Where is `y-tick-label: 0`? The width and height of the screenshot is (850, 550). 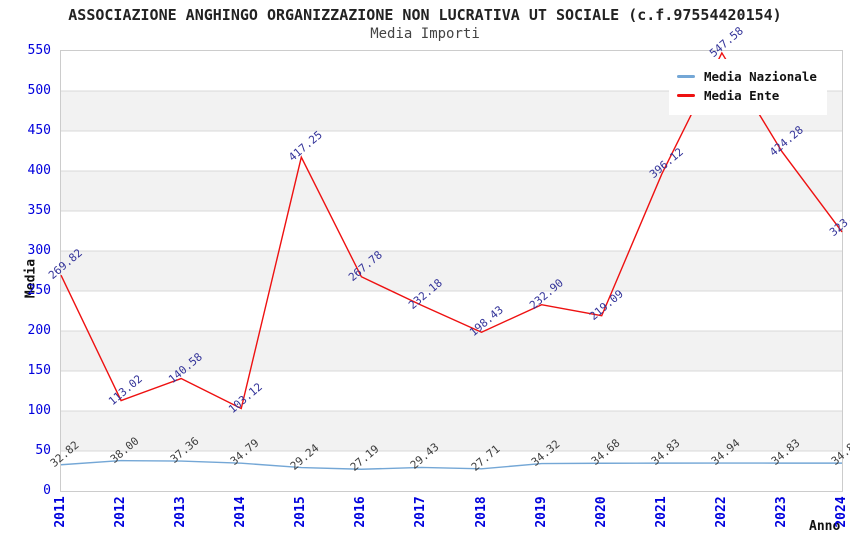 y-tick-label: 0 is located at coordinates (47, 490).